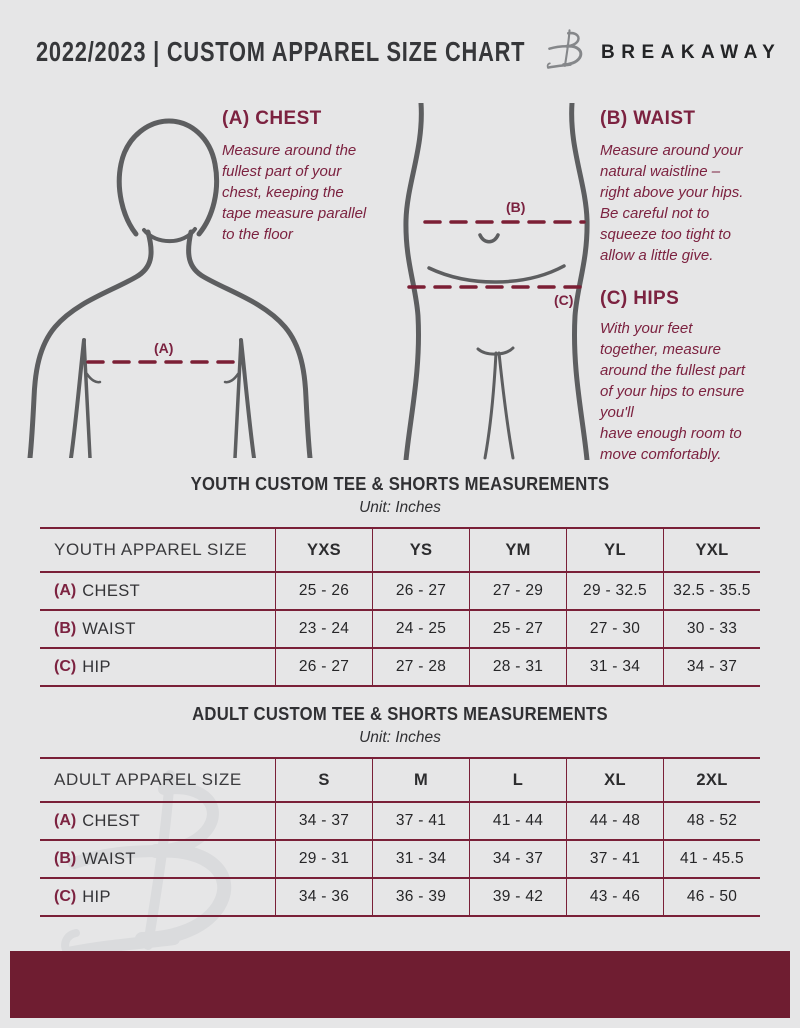 Image resolution: width=800 pixels, height=1028 pixels. I want to click on col-header: S, so click(323, 780).